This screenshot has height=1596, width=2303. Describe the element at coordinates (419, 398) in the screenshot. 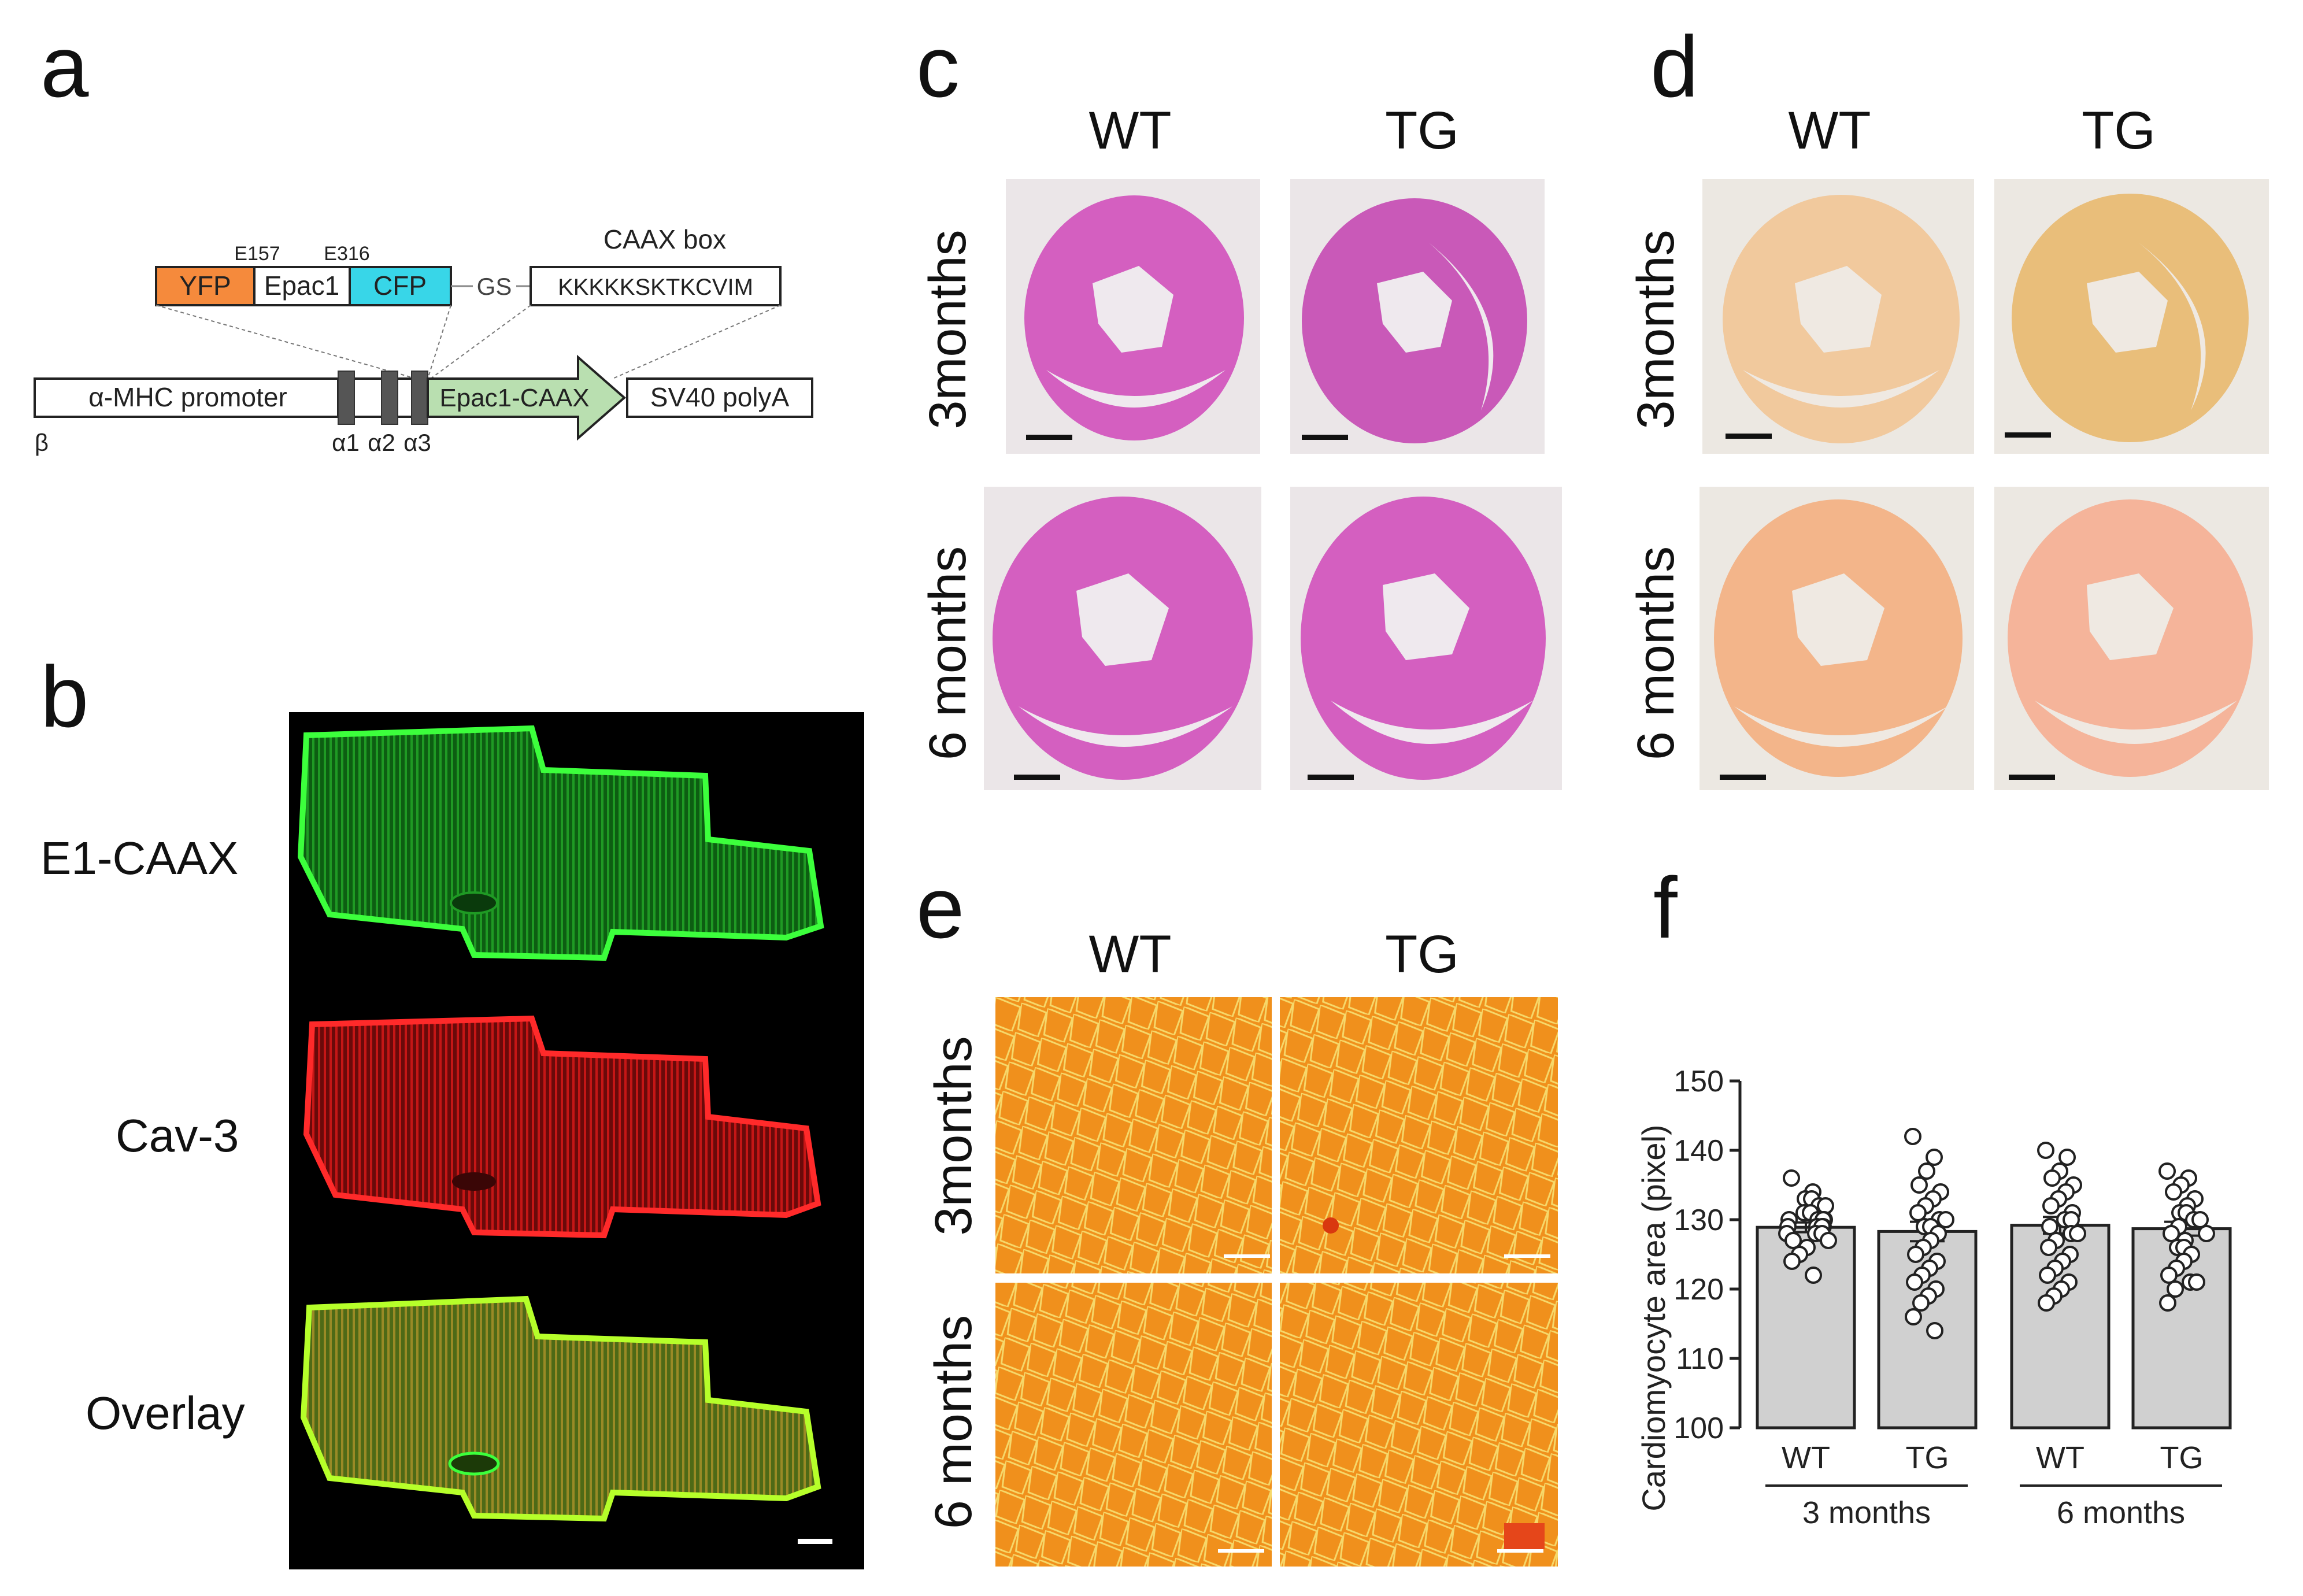

I see `exon-a3` at that location.